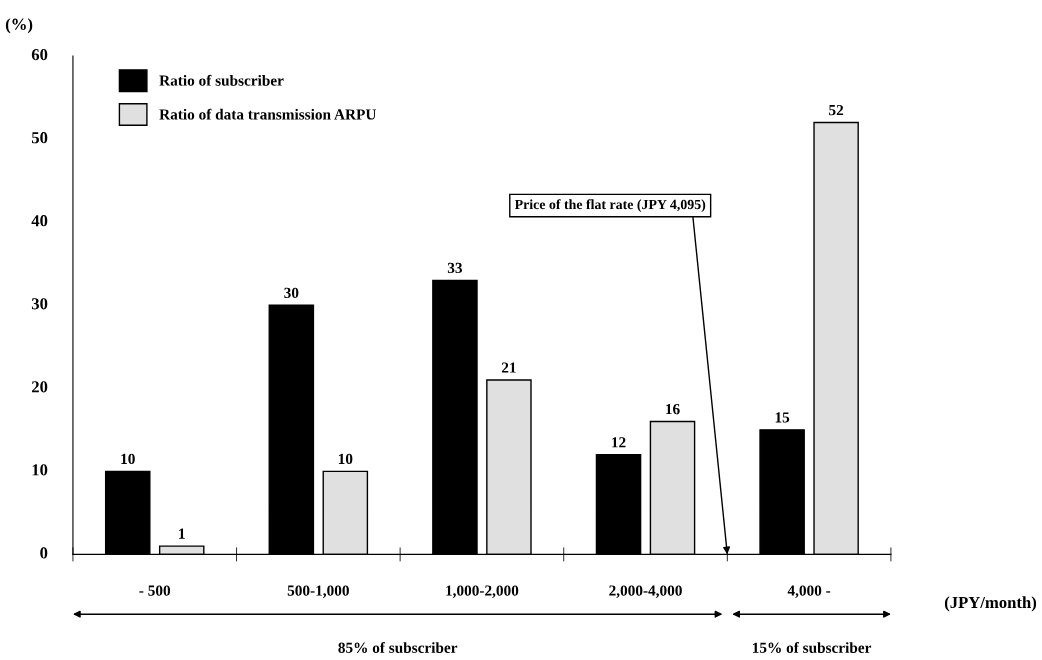  What do you see at coordinates (40, 470) in the screenshot?
I see `y-tick-label: 10` at bounding box center [40, 470].